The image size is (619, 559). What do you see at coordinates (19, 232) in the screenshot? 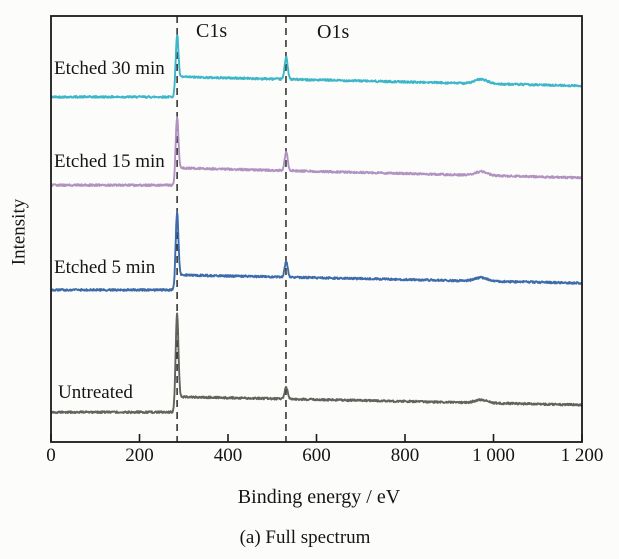
I see `y-axis-title: Intensity` at bounding box center [19, 232].